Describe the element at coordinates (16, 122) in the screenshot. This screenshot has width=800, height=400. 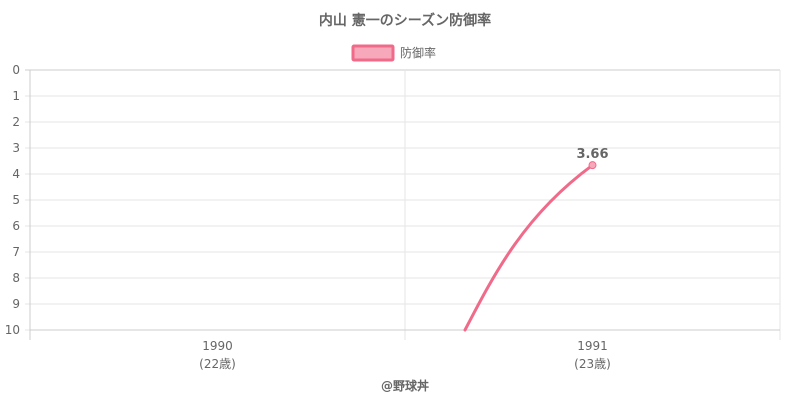
I see `y-tick-label: 2` at that location.